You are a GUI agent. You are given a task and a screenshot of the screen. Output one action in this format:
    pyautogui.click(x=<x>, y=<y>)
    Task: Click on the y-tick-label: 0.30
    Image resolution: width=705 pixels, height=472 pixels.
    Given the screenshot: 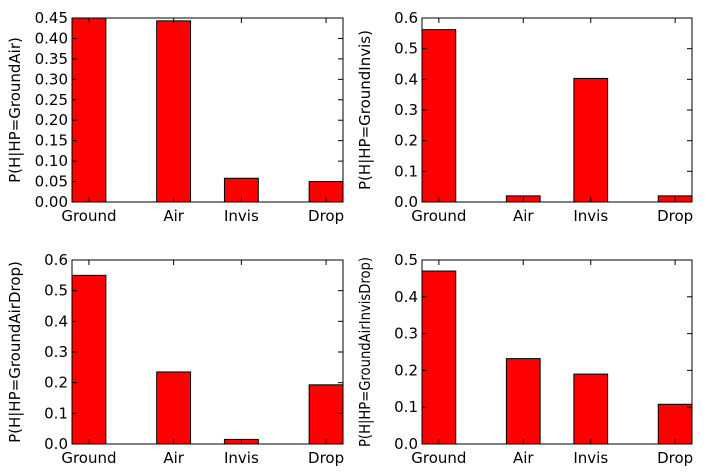 What is the action you would take?
    pyautogui.click(x=51, y=79)
    